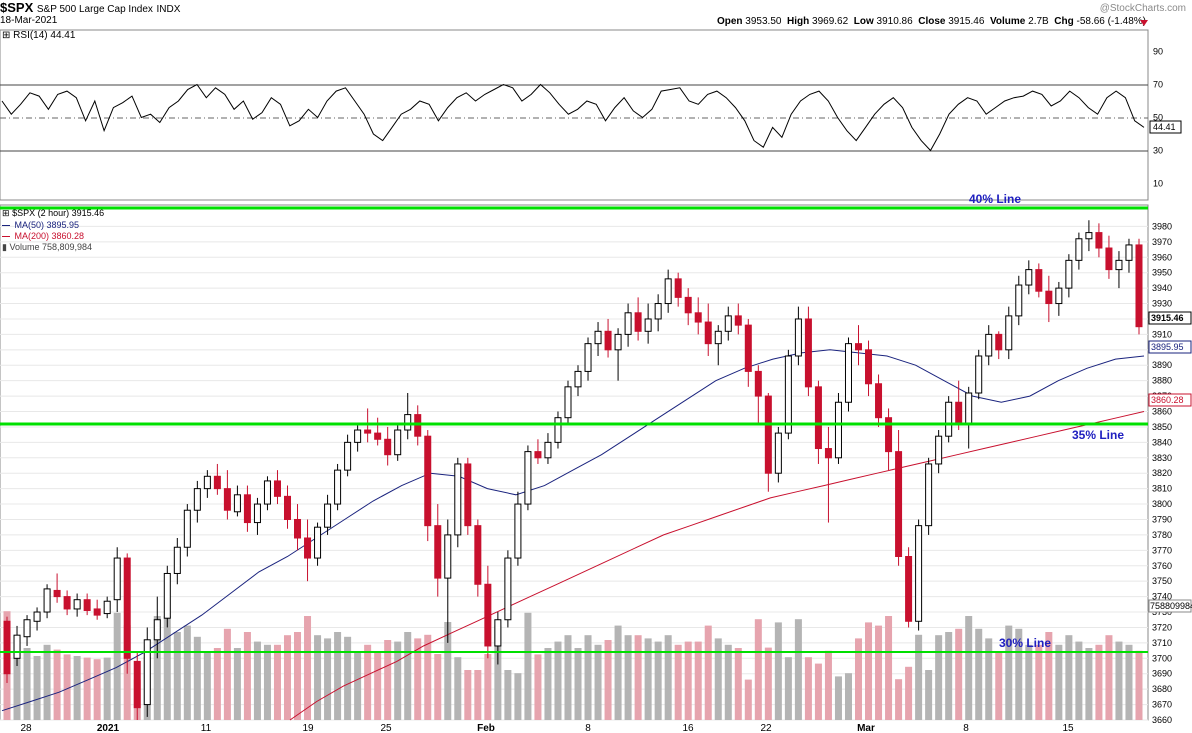  Describe the element at coordinates (1158, 151) in the screenshot. I see `rsi-tick-label: 30` at that location.